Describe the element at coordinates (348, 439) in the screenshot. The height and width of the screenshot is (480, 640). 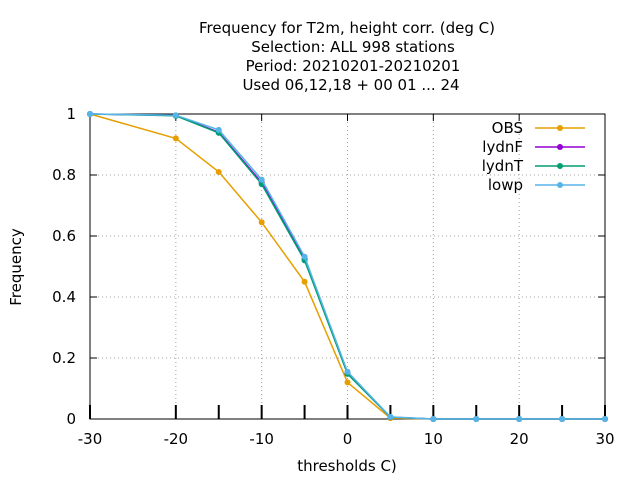
I see `x-tick-label: 0` at that location.